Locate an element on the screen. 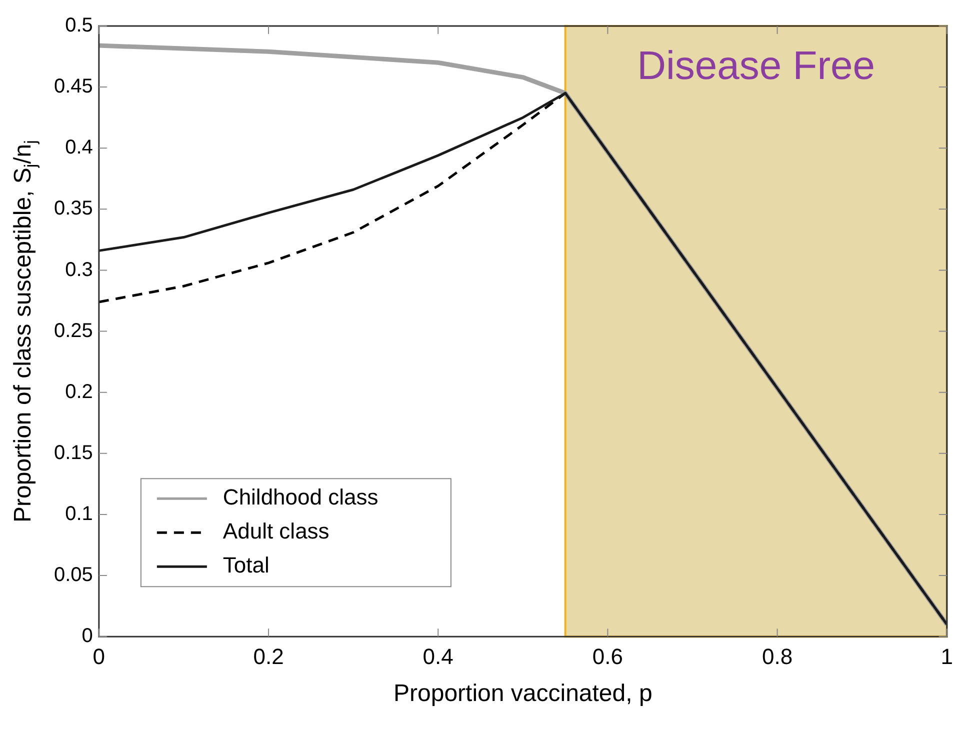 This screenshot has width=969, height=747. y-tick-label: 0 is located at coordinates (87, 636).